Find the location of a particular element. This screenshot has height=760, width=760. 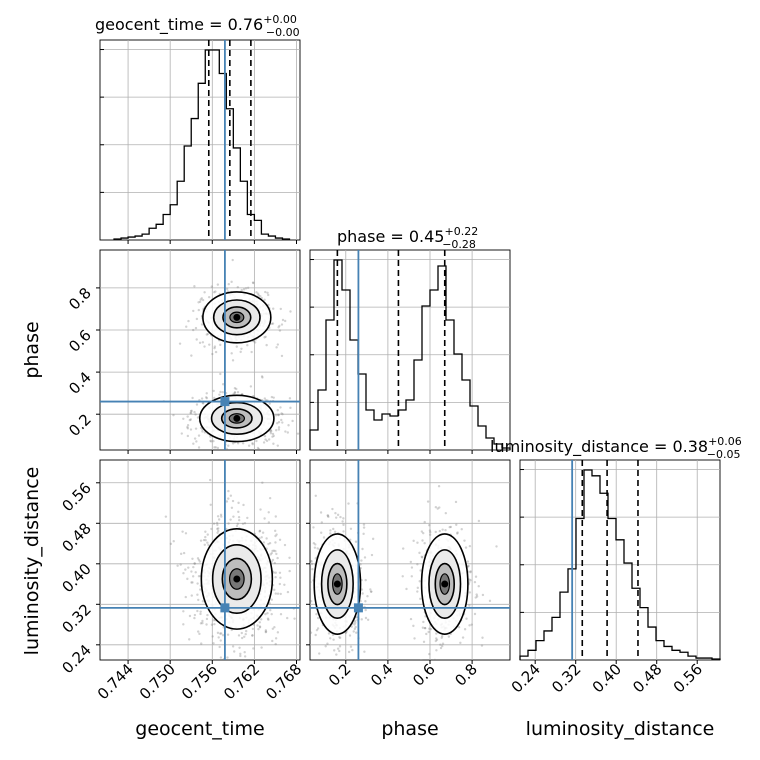

ylabel-luminosity-distance: luminosity_distance is located at coordinates (32, 561).